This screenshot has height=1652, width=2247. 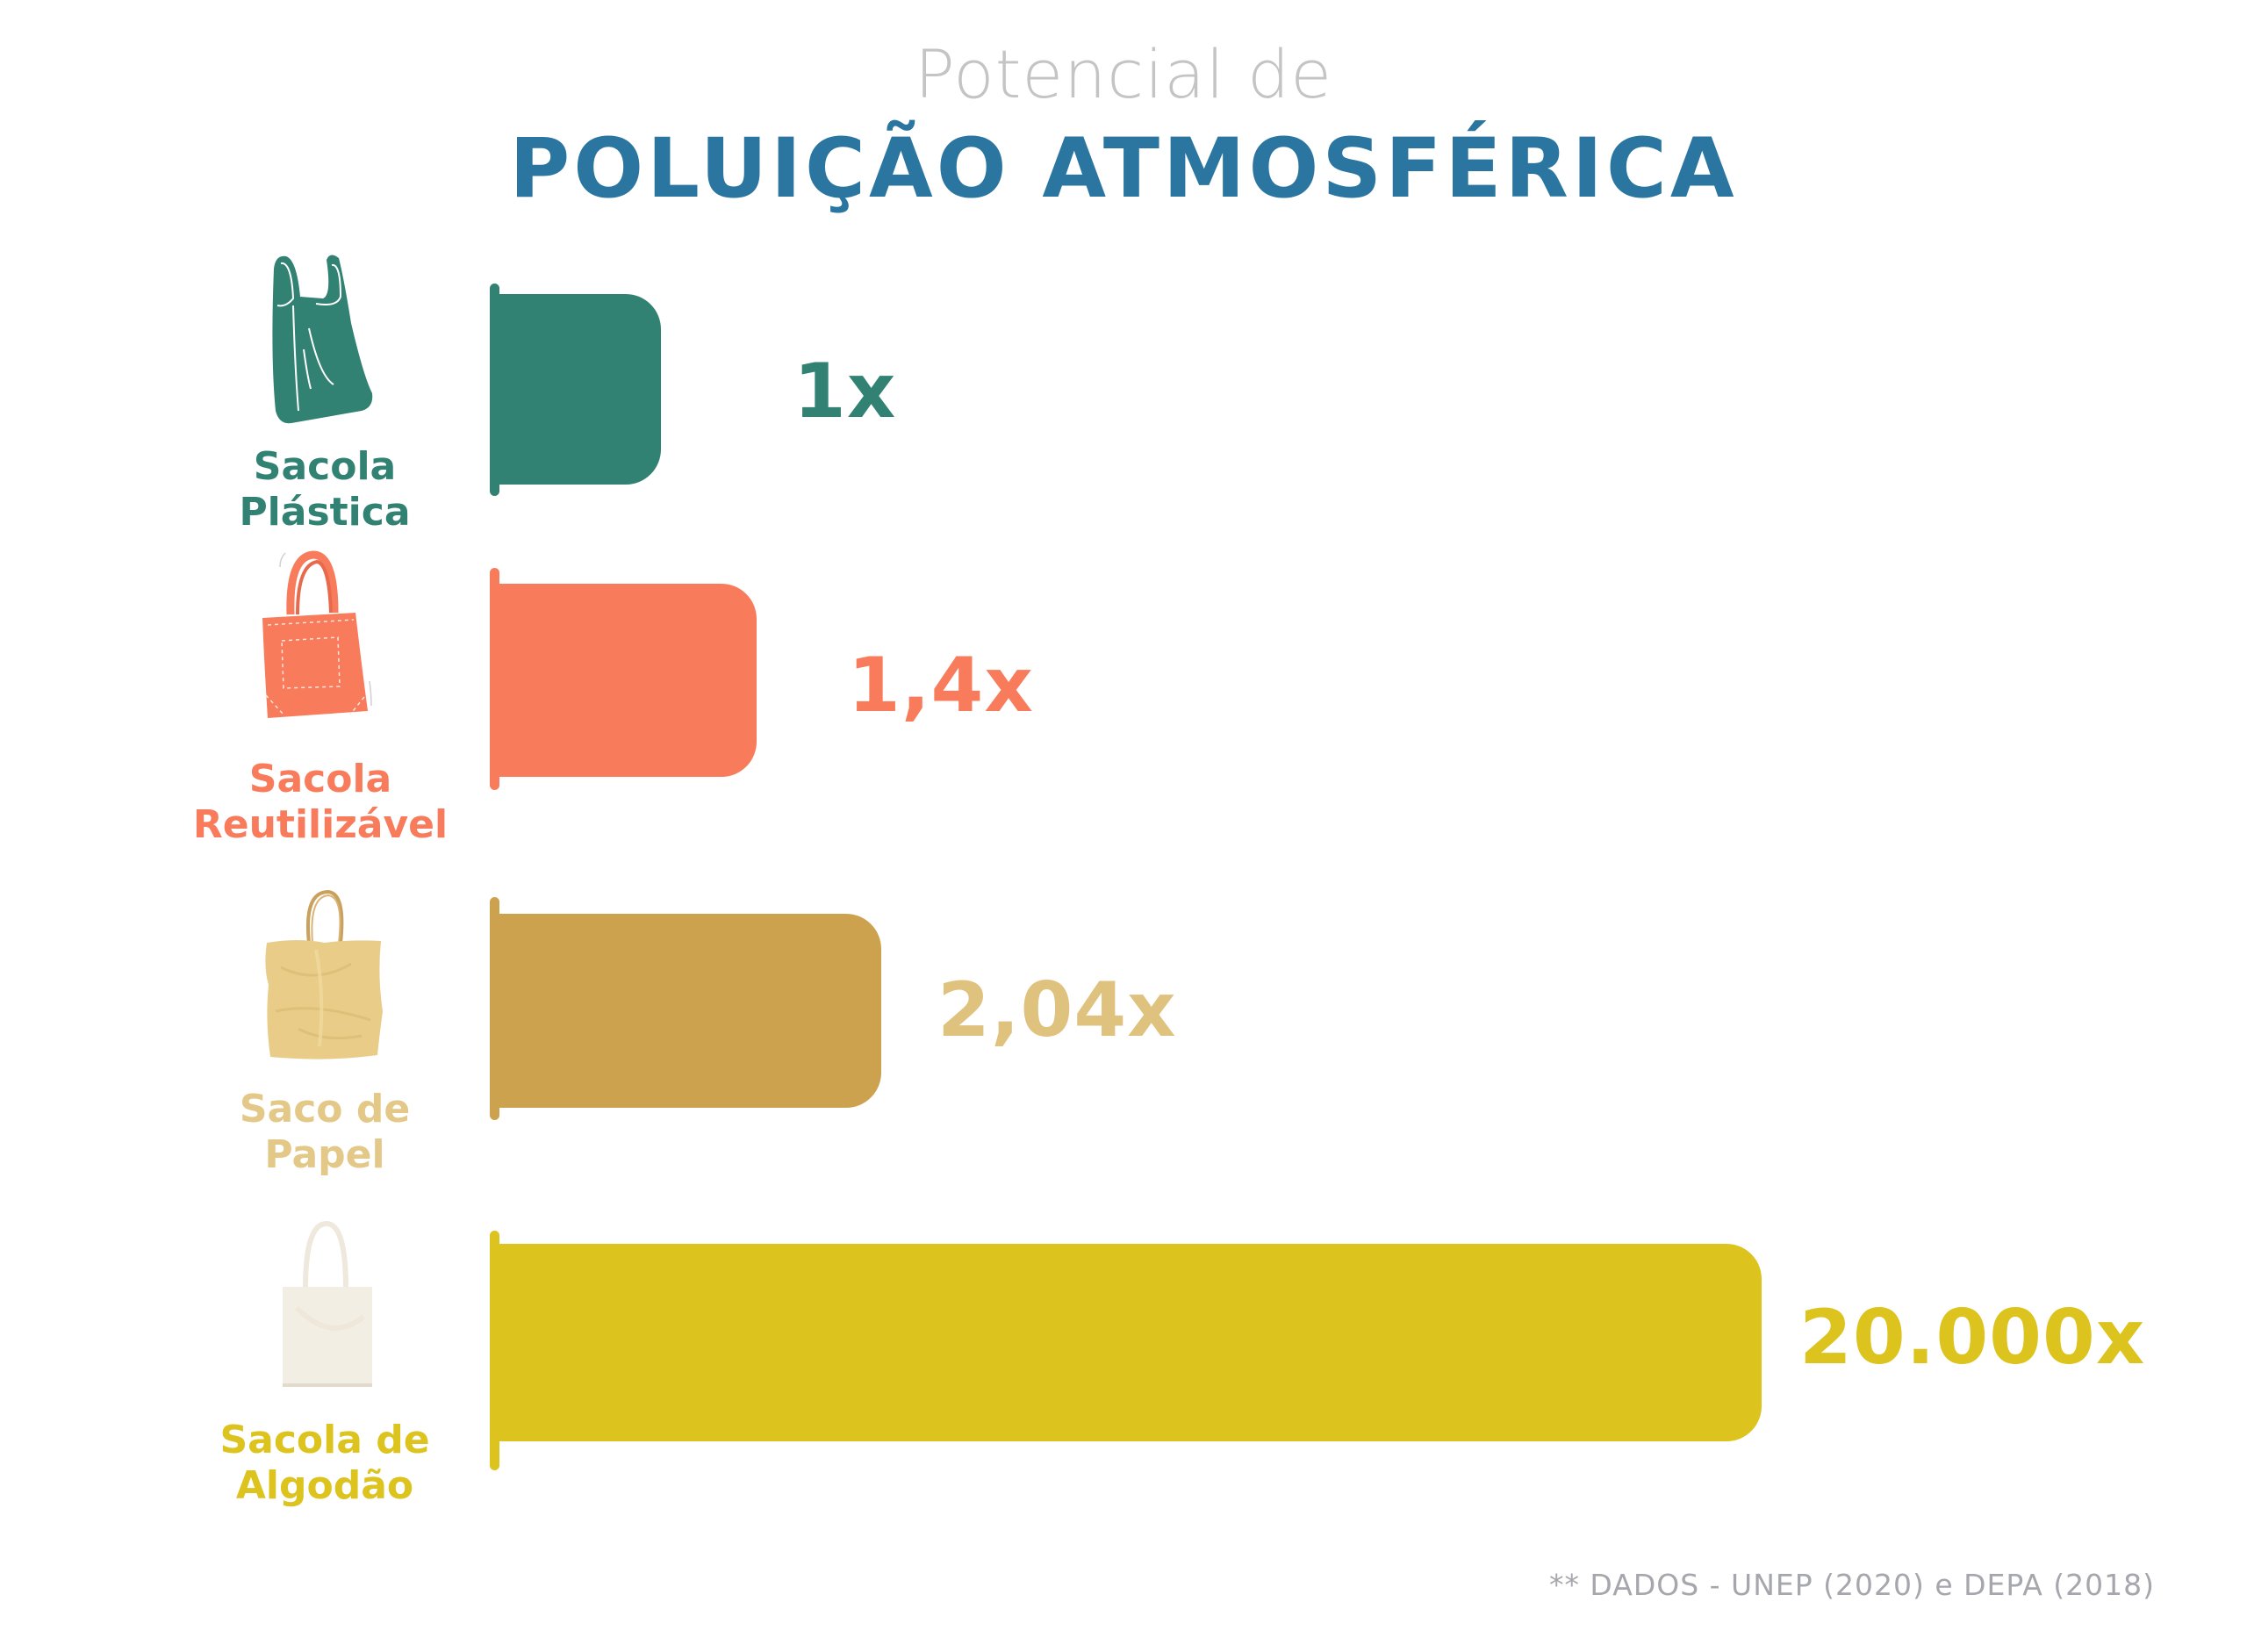 What do you see at coordinates (577, 389) in the screenshot?
I see `bar-plastic` at bounding box center [577, 389].